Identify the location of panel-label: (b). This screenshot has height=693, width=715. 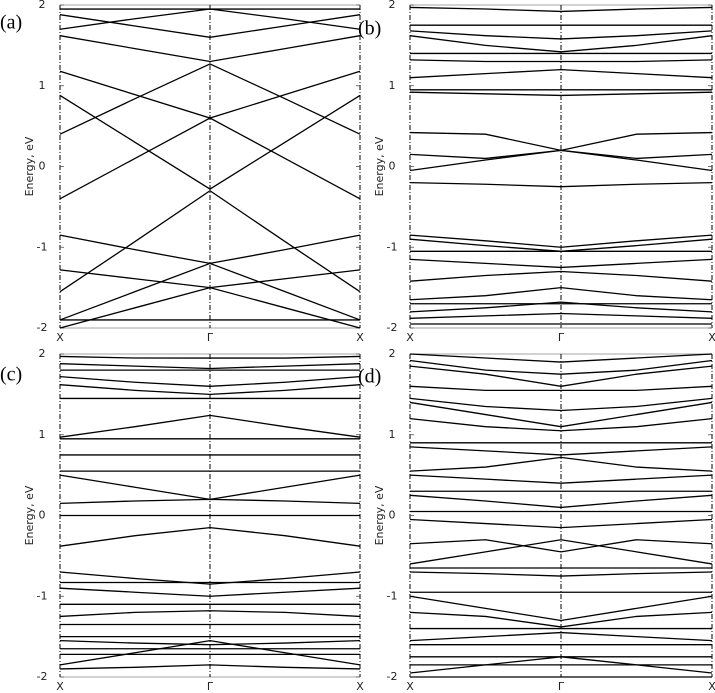
(369, 29).